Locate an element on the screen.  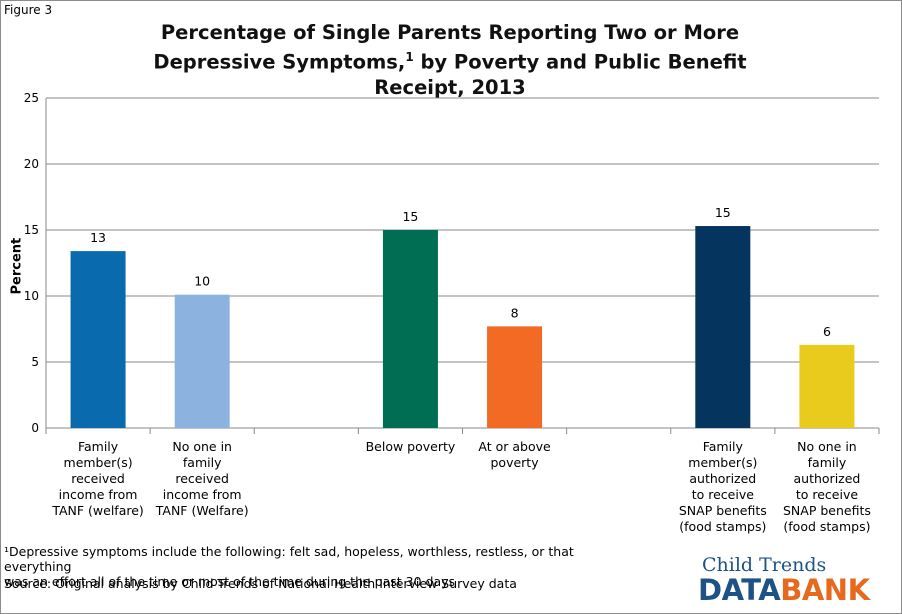
x-category-label: poverty is located at coordinates (515, 462).